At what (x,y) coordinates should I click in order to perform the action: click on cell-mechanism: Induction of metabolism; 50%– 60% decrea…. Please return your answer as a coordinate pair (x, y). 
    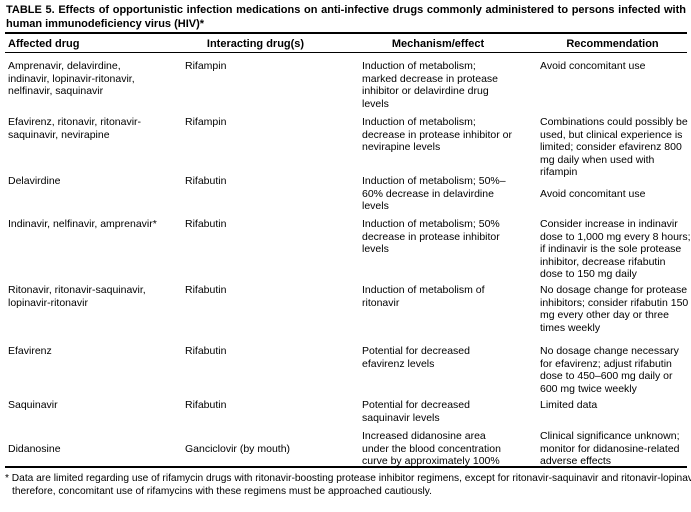
    Looking at the image, I should click on (434, 193).